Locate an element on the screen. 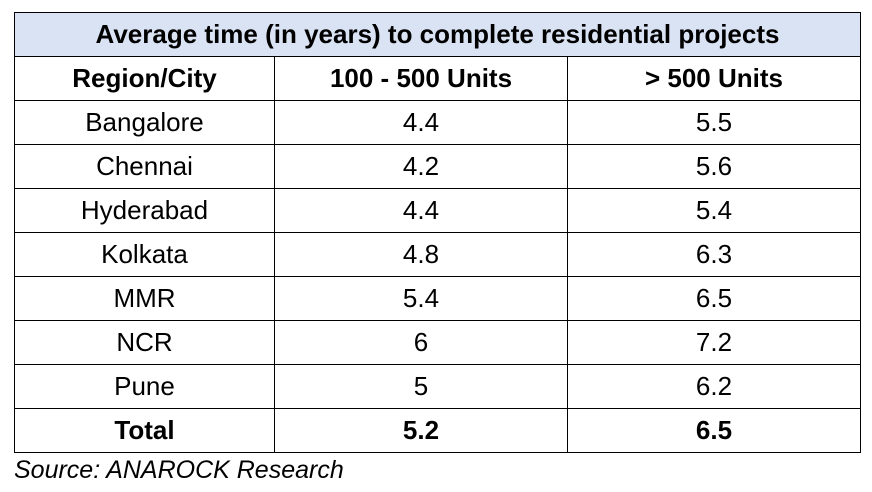  table-row: NCR 6 7.2 is located at coordinates (437, 342).